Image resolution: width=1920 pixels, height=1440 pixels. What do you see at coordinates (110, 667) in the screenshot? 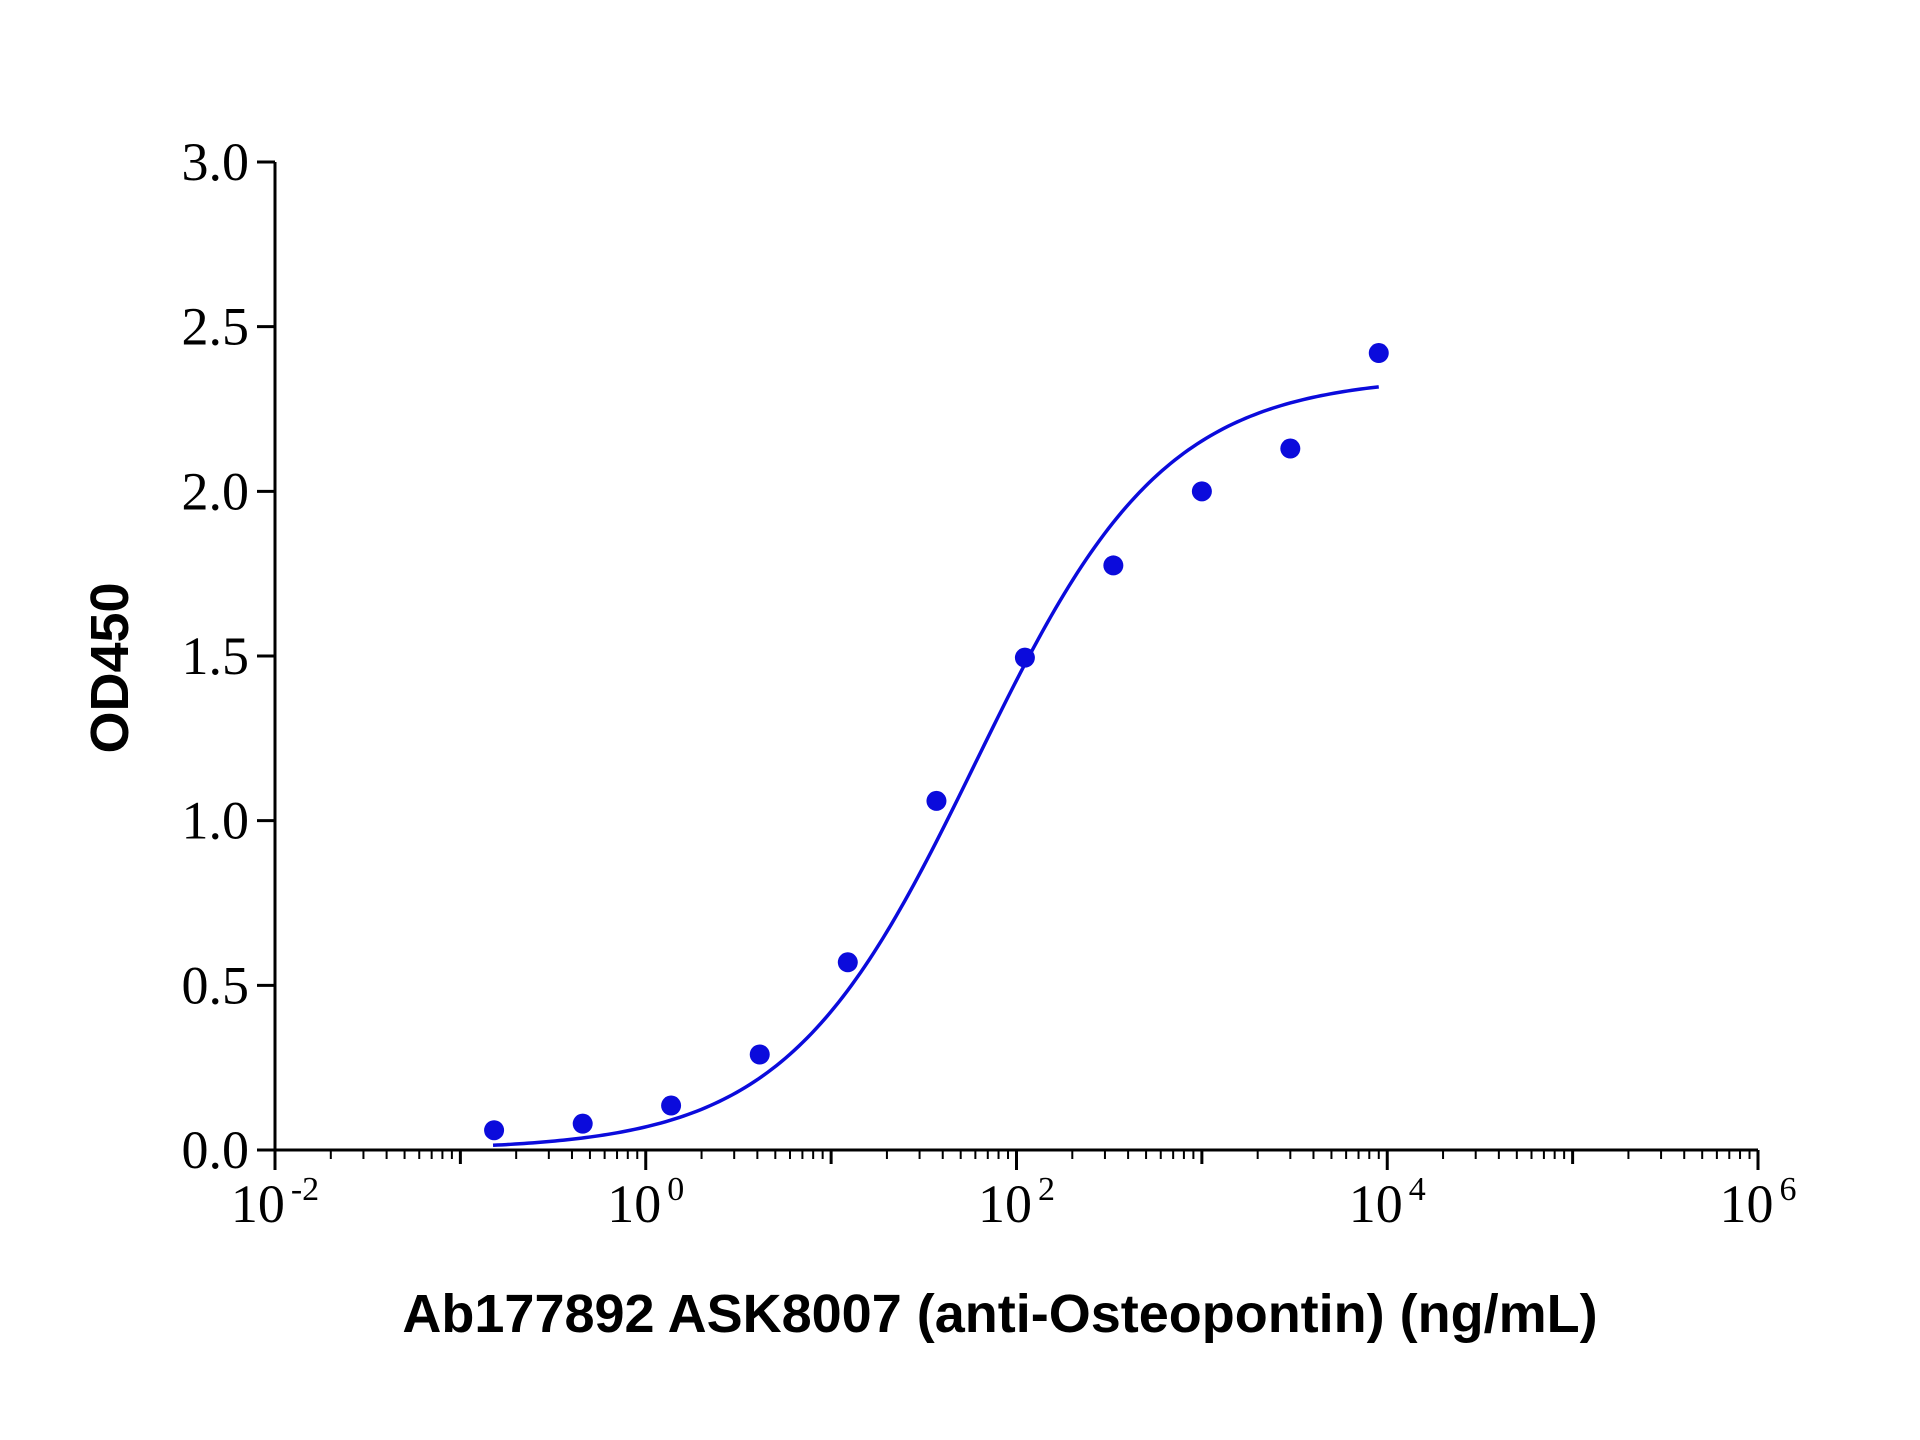
I see `y-axis-title: OD450` at bounding box center [110, 667].